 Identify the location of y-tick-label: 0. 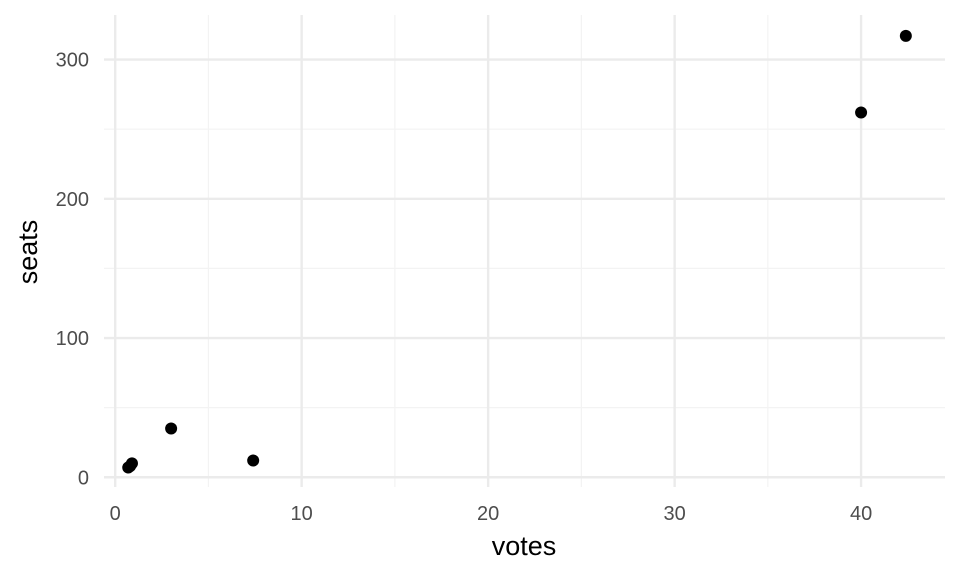
(83, 478).